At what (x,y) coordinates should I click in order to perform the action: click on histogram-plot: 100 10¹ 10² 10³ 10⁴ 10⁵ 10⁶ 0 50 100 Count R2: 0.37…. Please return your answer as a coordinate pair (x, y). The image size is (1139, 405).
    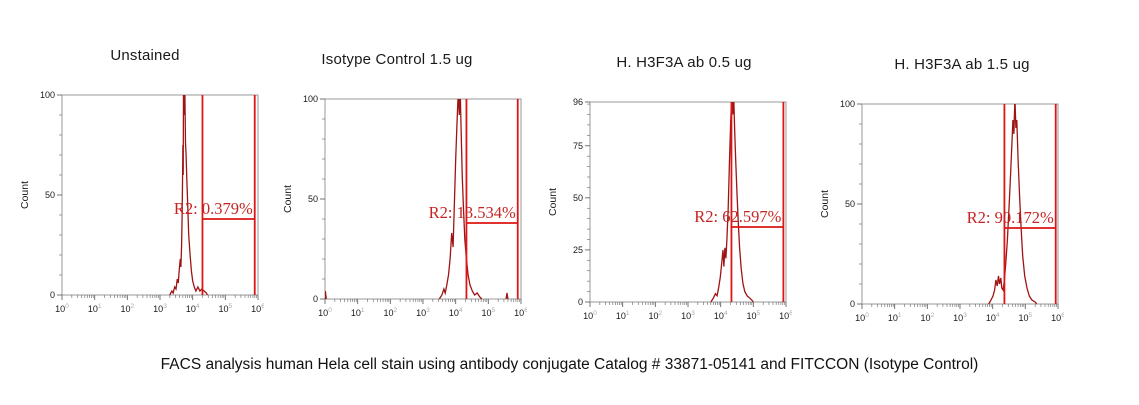
    Looking at the image, I should click on (141, 202).